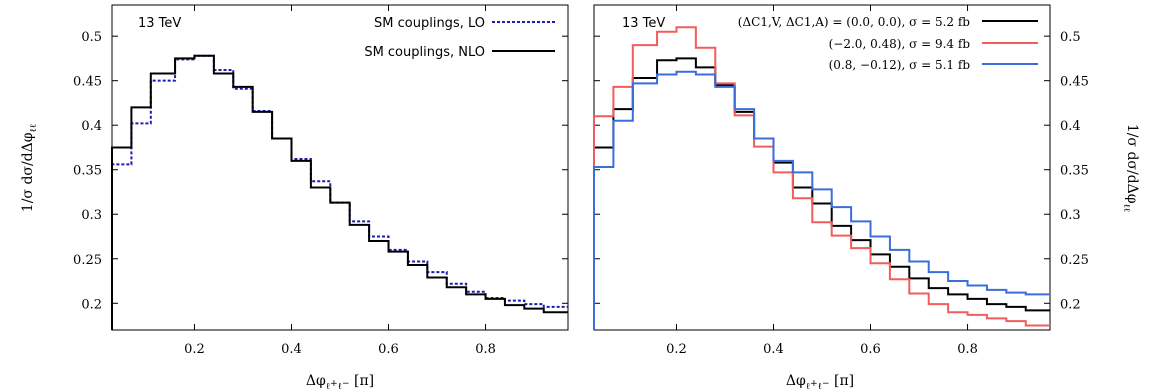  I want to click on legend-label-red: (−2.0, 0.48), σ = 9.4 fb, so click(900, 44).